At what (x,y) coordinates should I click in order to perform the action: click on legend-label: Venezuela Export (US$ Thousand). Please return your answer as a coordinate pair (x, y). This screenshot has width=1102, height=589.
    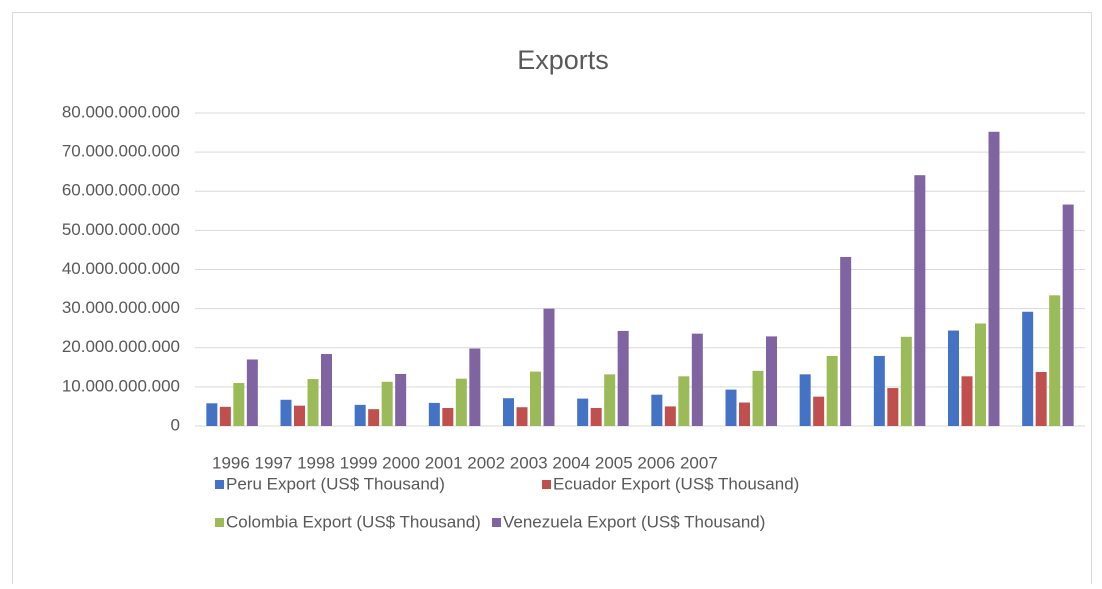
    Looking at the image, I should click on (634, 521).